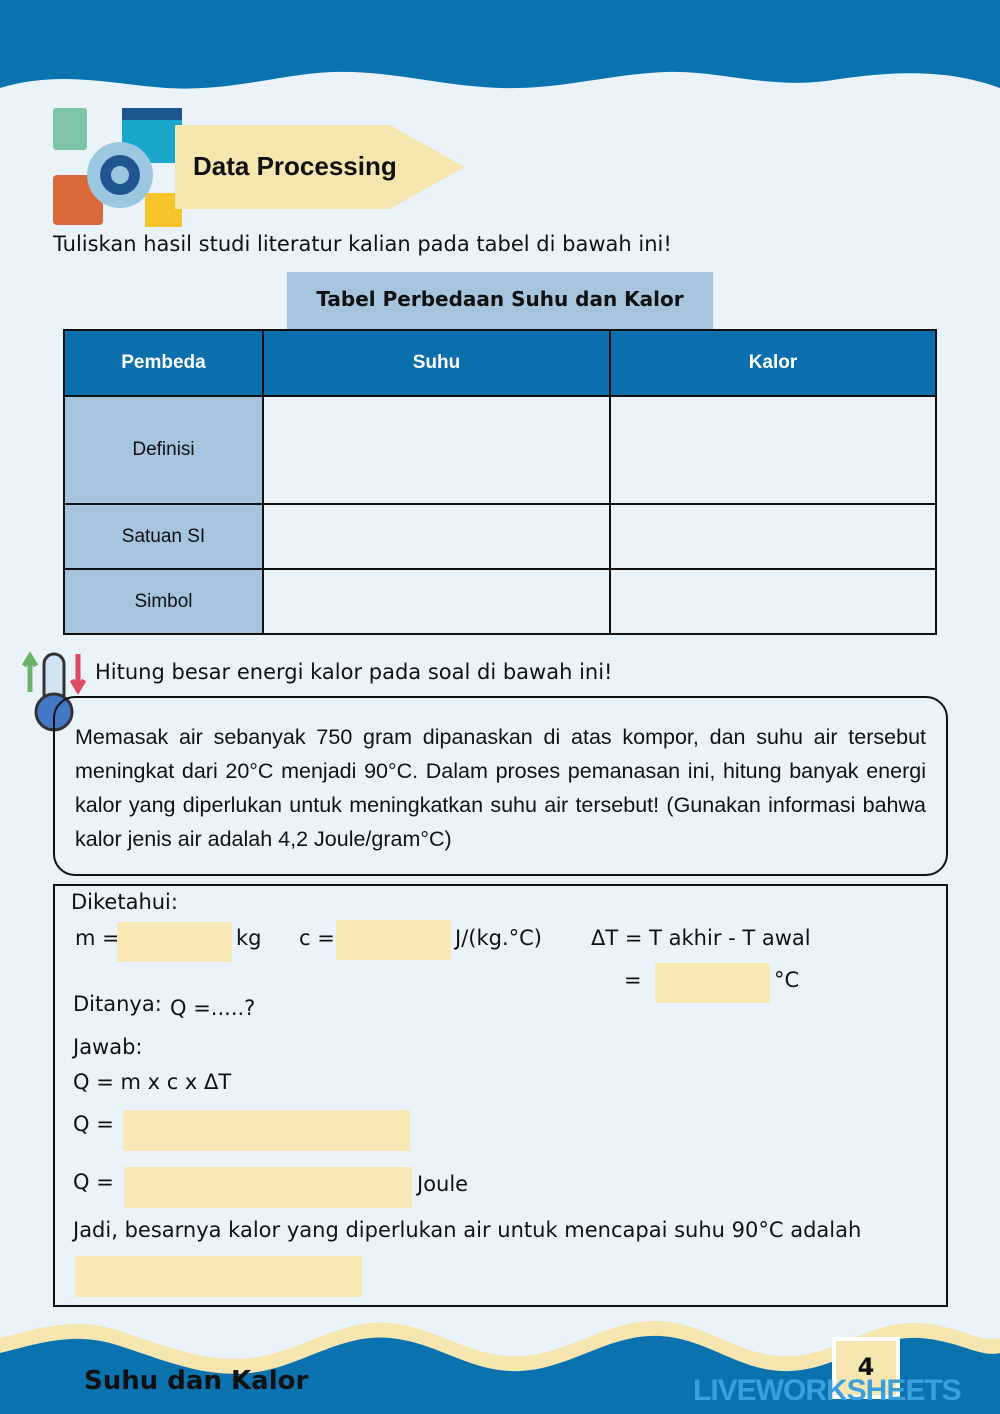  I want to click on delta-t-unit: °C, so click(787, 980).